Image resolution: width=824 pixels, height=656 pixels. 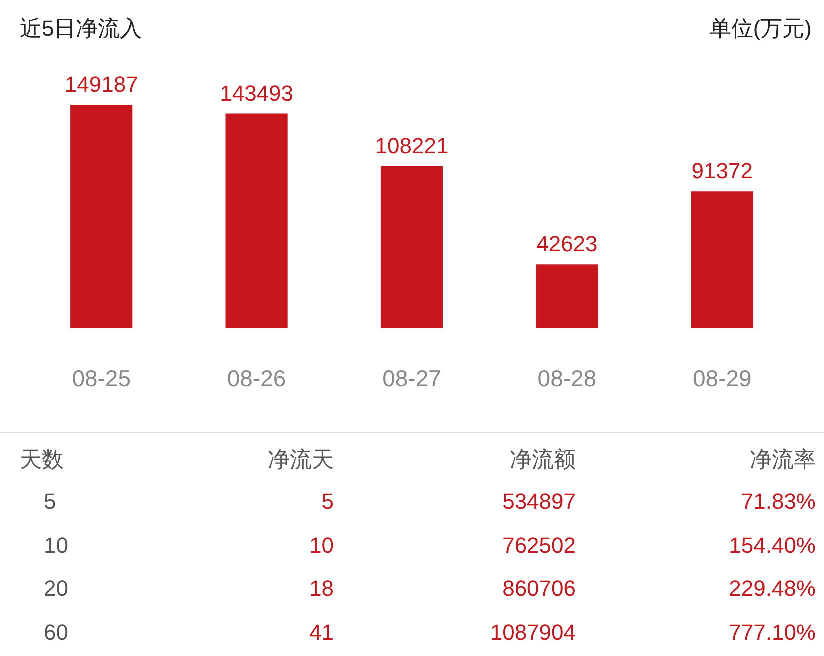 I want to click on x-tick-label: 08-27, so click(x=412, y=379).